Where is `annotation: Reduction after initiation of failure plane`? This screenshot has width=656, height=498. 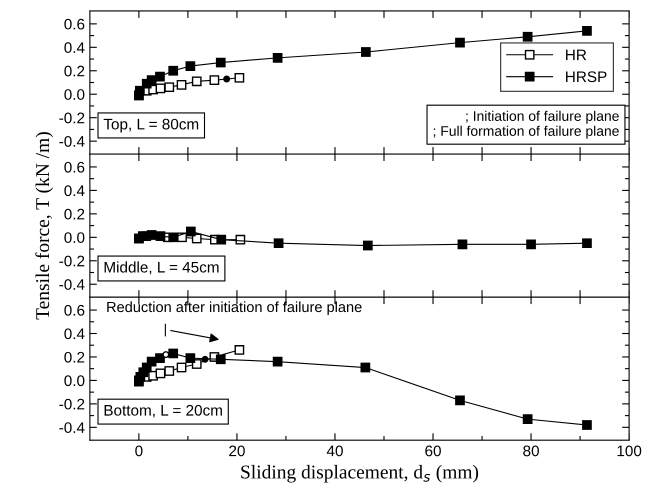 annotation: Reduction after initiation of failure plane is located at coordinates (234, 308).